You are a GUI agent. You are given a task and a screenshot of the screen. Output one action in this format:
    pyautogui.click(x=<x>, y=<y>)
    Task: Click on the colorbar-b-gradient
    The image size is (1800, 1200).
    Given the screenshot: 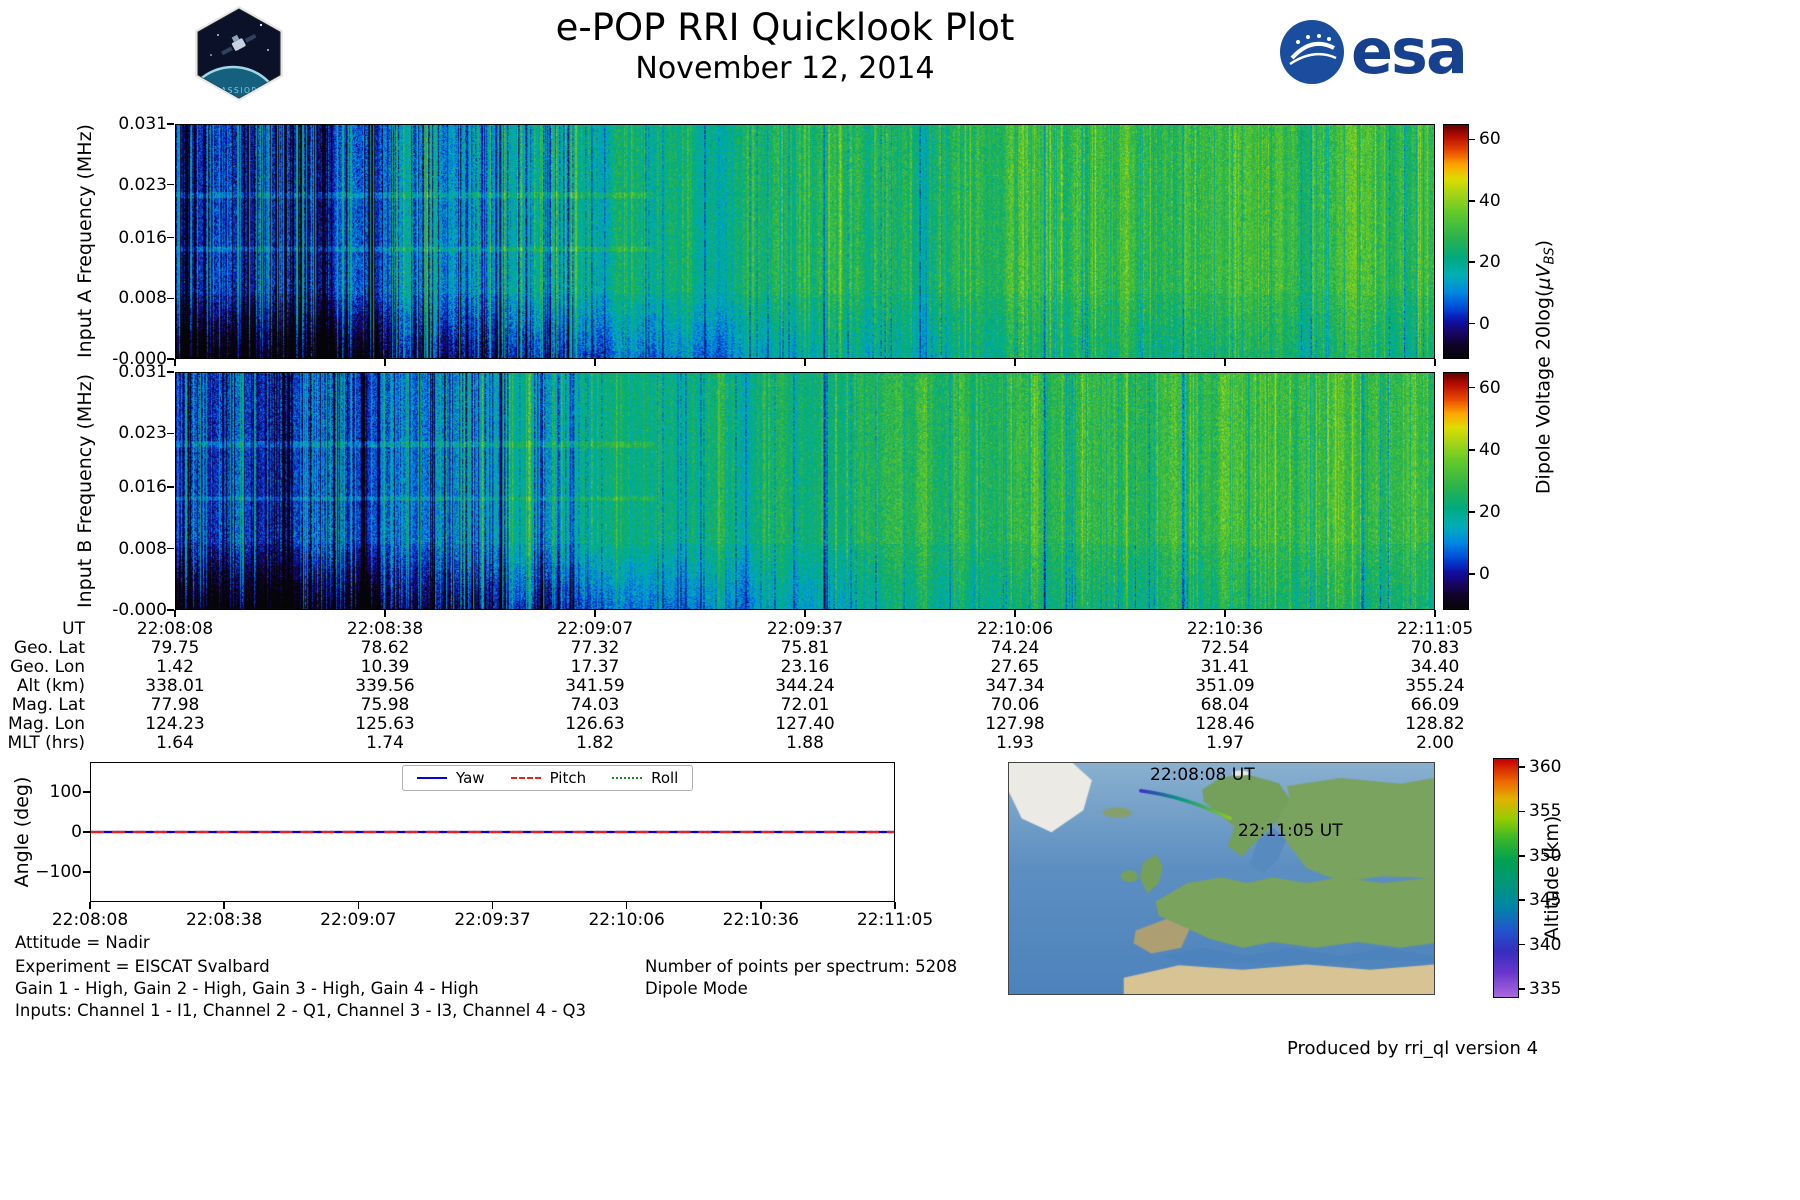 What is the action you would take?
    pyautogui.click(x=1456, y=491)
    